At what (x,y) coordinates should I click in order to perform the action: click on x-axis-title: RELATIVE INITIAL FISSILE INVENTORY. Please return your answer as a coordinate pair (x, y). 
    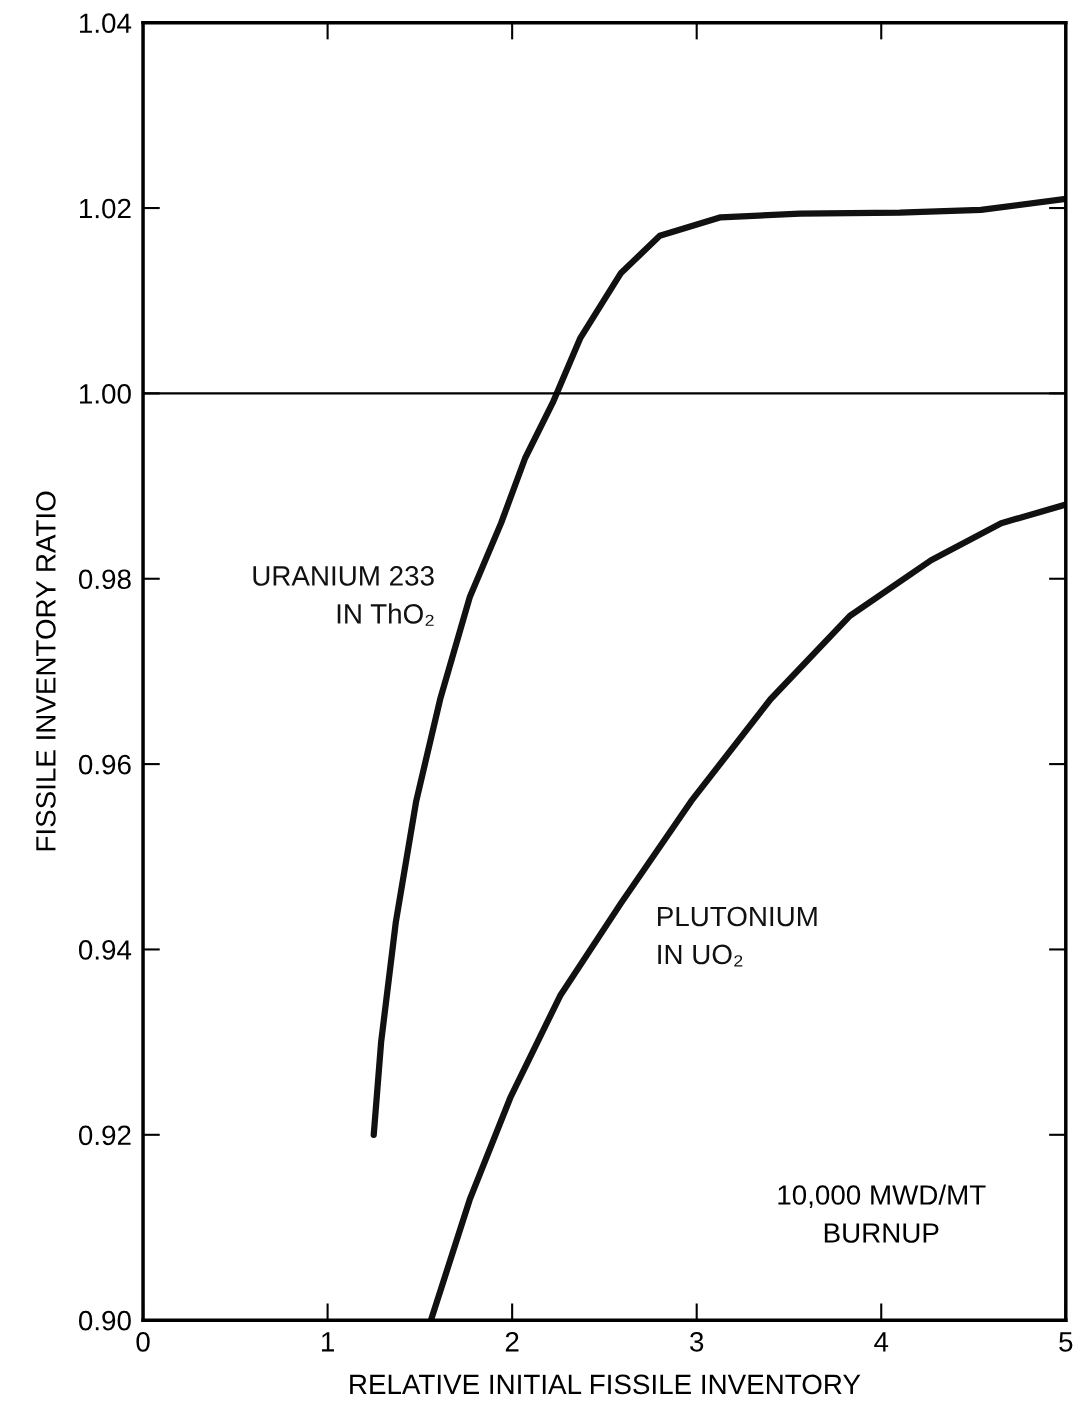
    Looking at the image, I should click on (605, 1384).